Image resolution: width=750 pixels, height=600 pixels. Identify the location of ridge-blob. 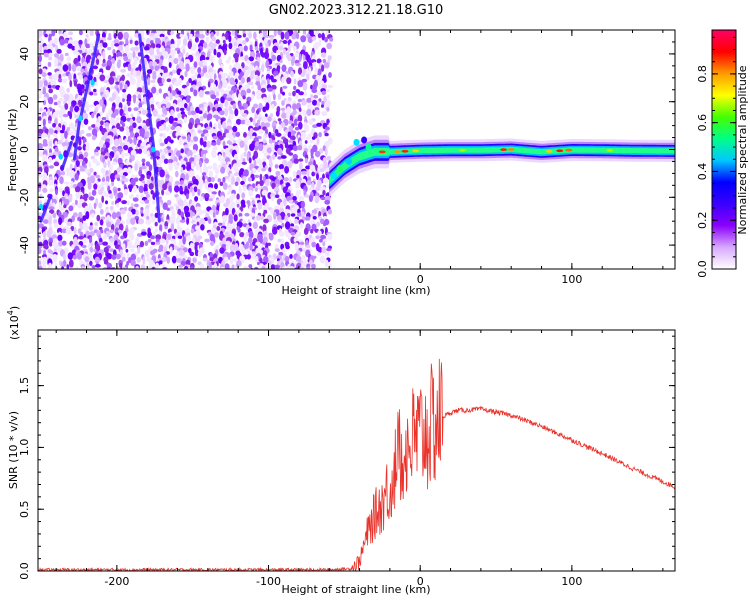
(368, 147).